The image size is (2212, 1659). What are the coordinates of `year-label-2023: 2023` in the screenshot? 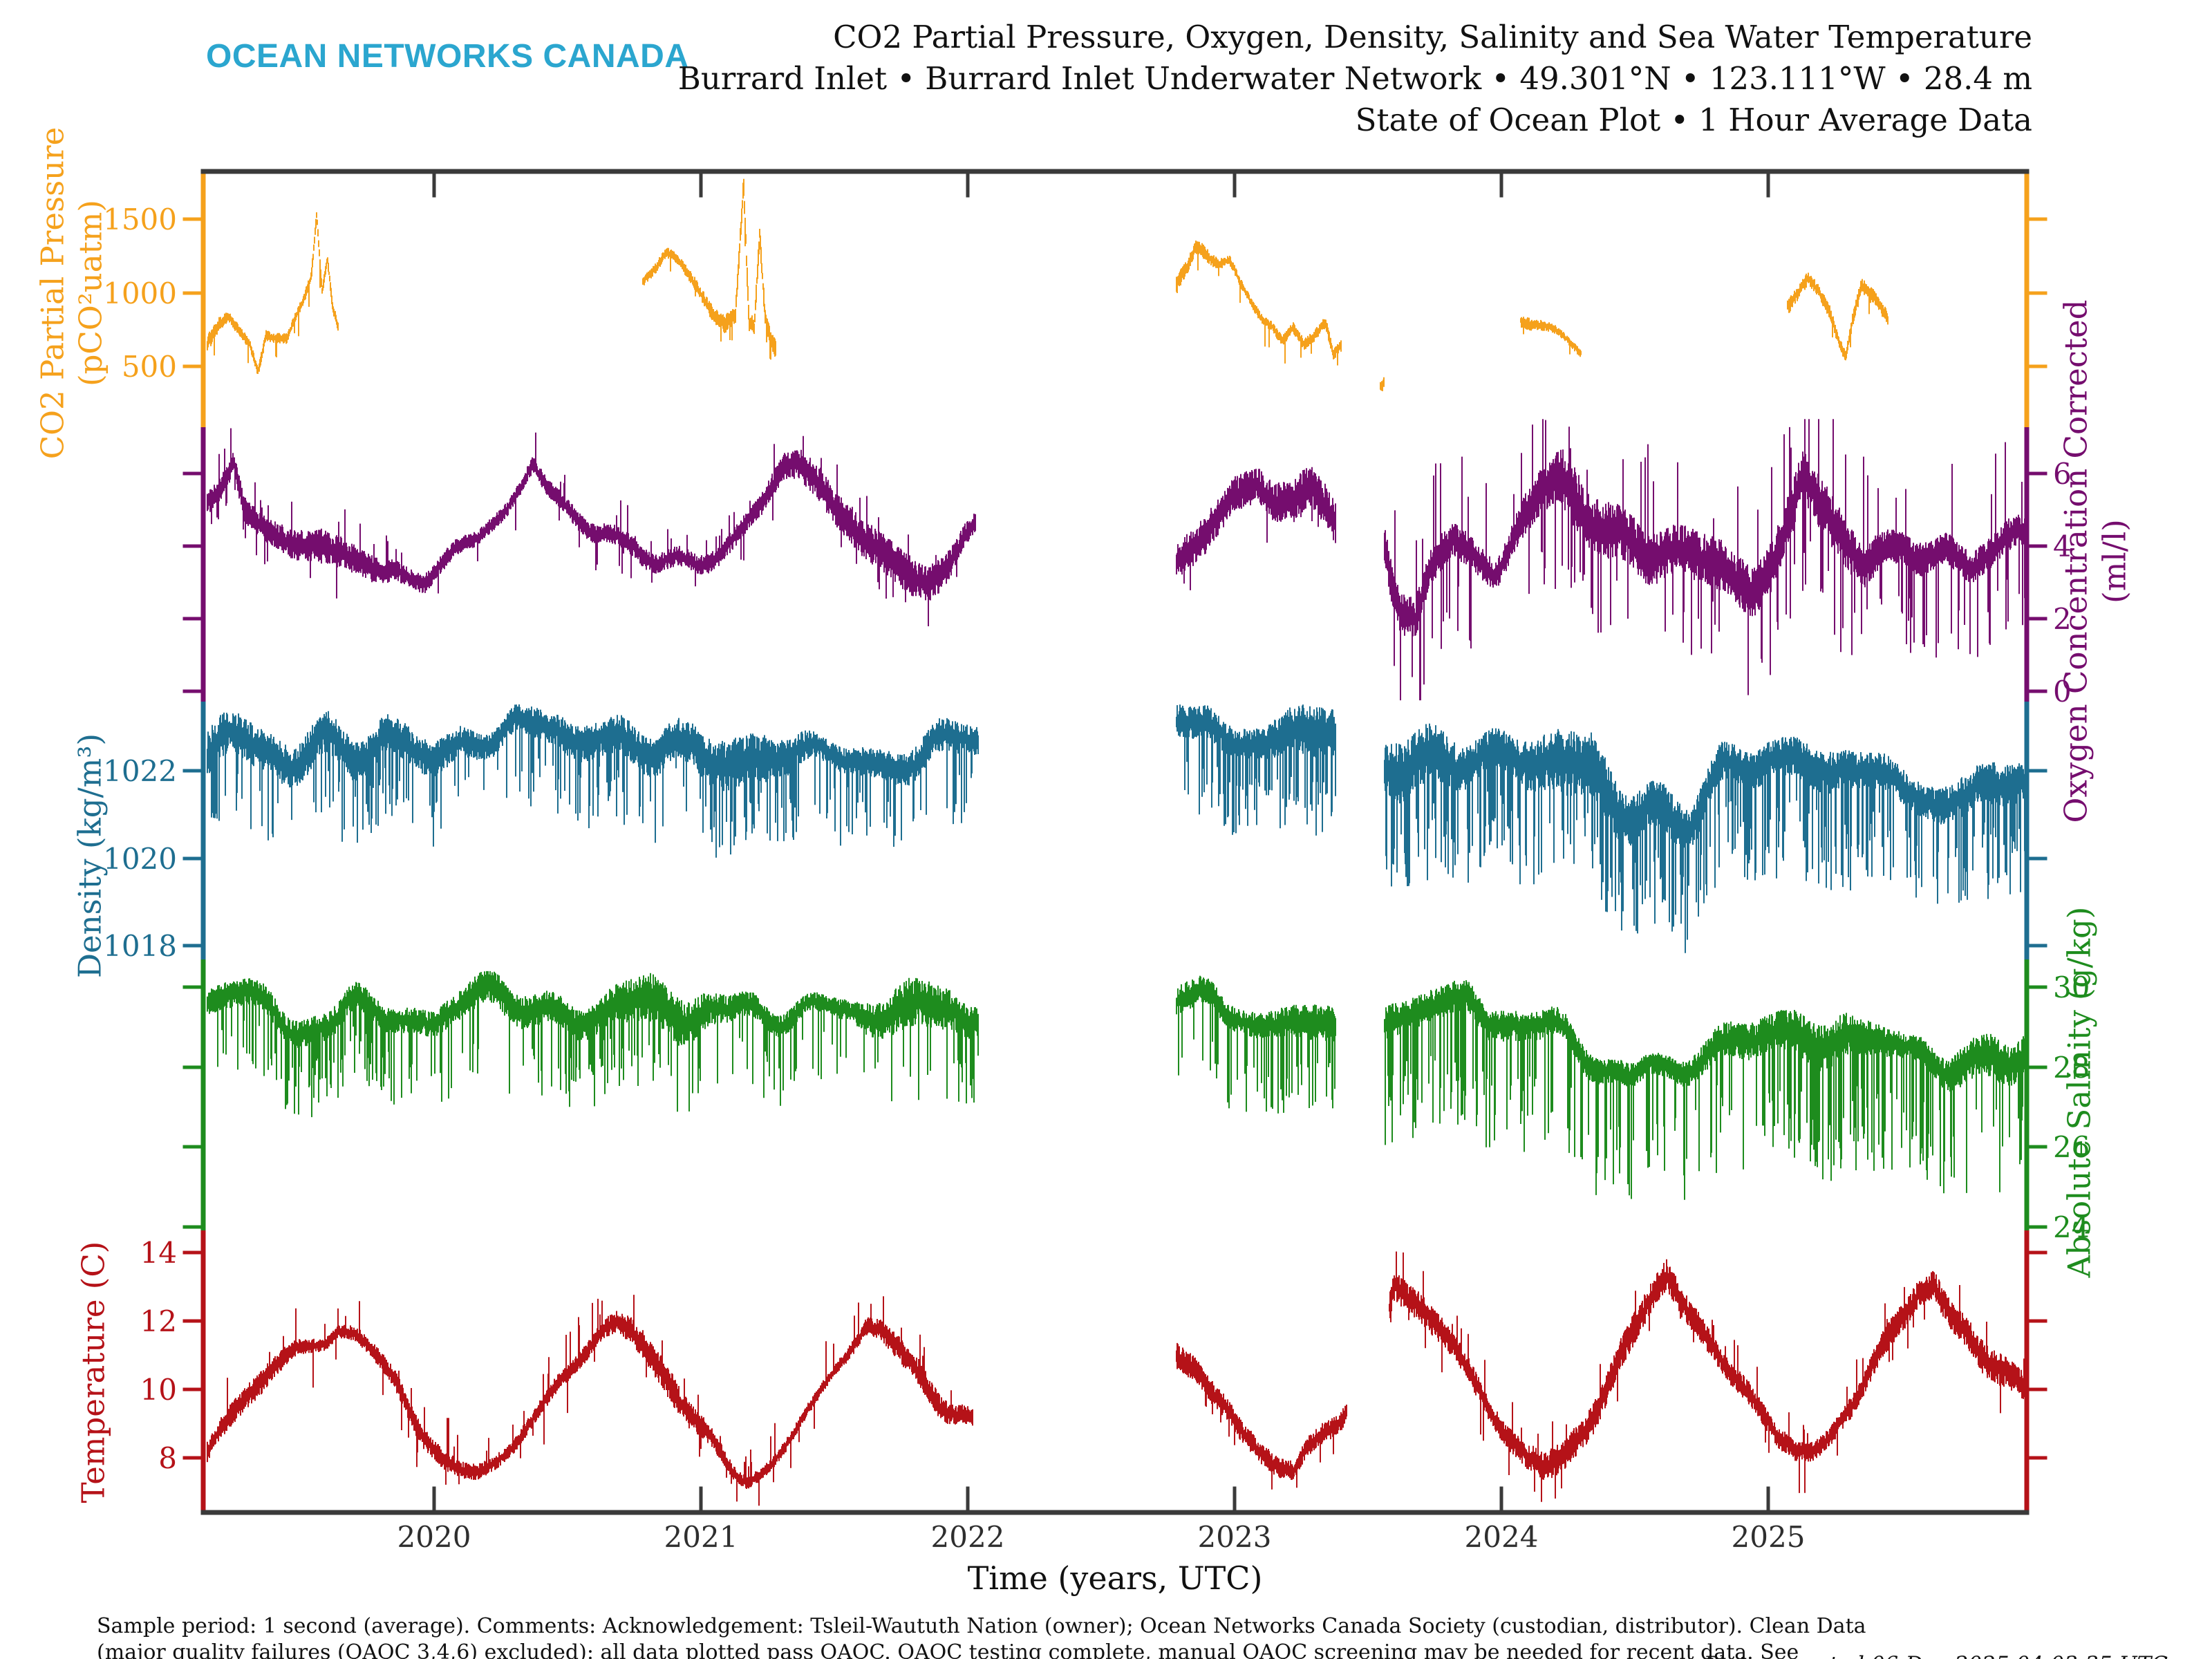 It's located at (1235, 1537).